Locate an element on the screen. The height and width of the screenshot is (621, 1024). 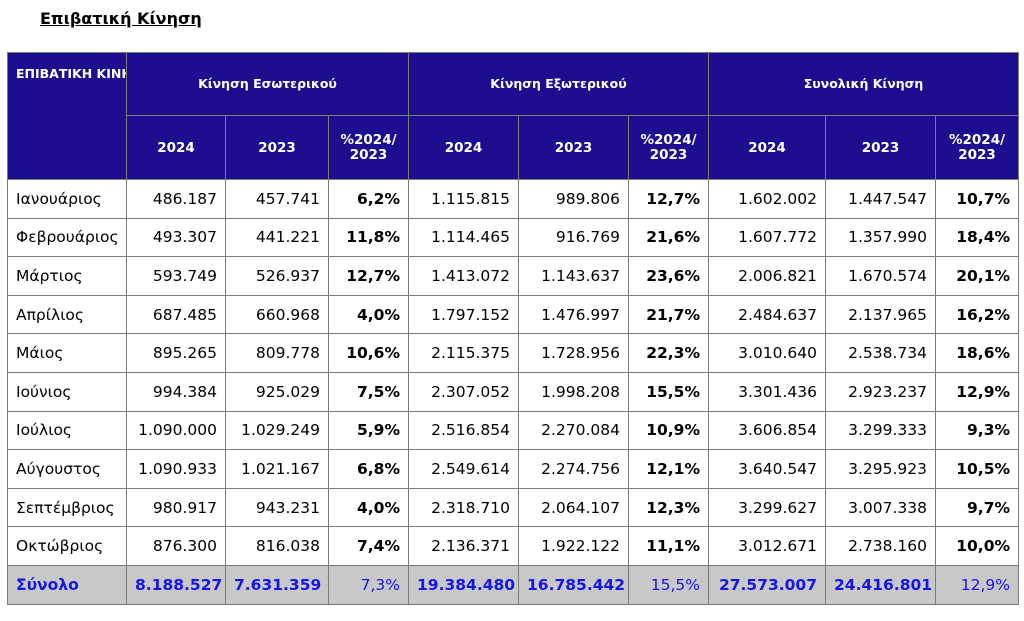
value-cell: 2.137.965 is located at coordinates (880, 314).